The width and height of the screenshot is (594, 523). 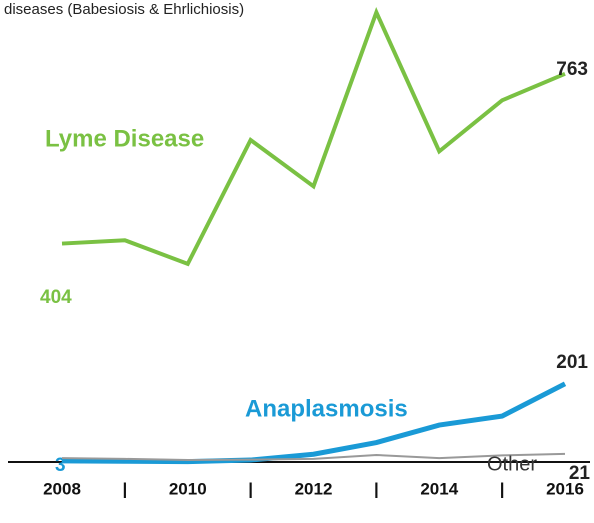 I want to click on x-tick-label: 2016, so click(x=565, y=488).